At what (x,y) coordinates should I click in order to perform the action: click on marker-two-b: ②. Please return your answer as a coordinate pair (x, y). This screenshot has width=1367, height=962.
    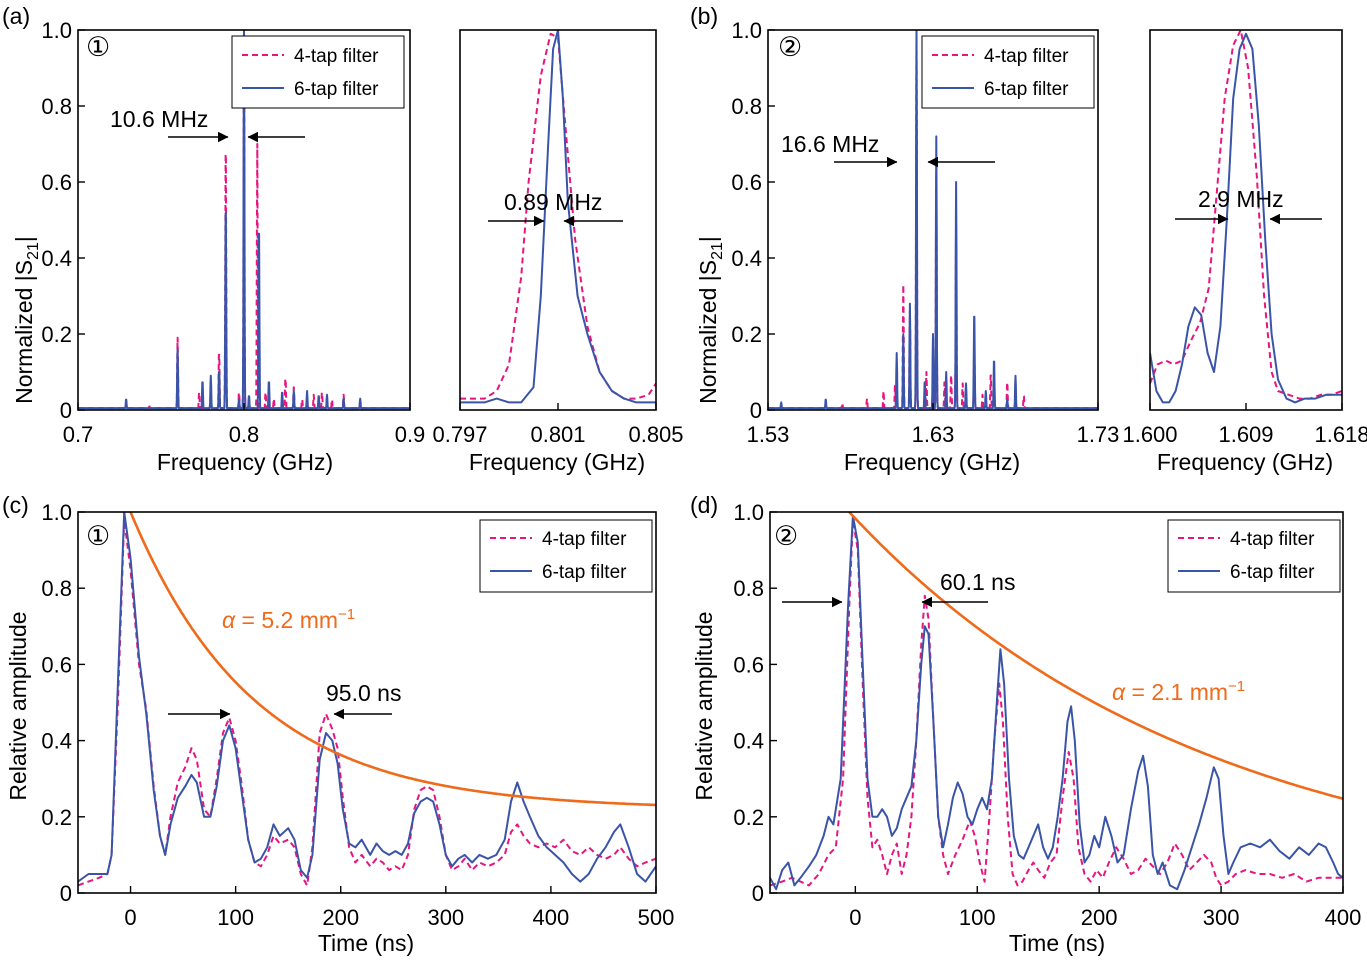
    Looking at the image, I should click on (790, 47).